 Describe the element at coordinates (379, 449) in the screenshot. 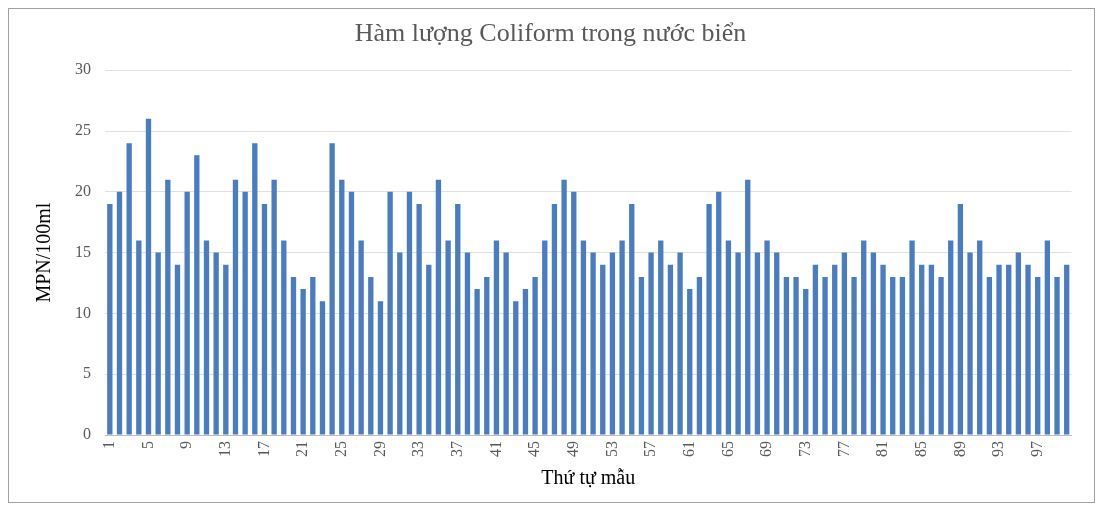

I see `x-tick-label: 29` at that location.